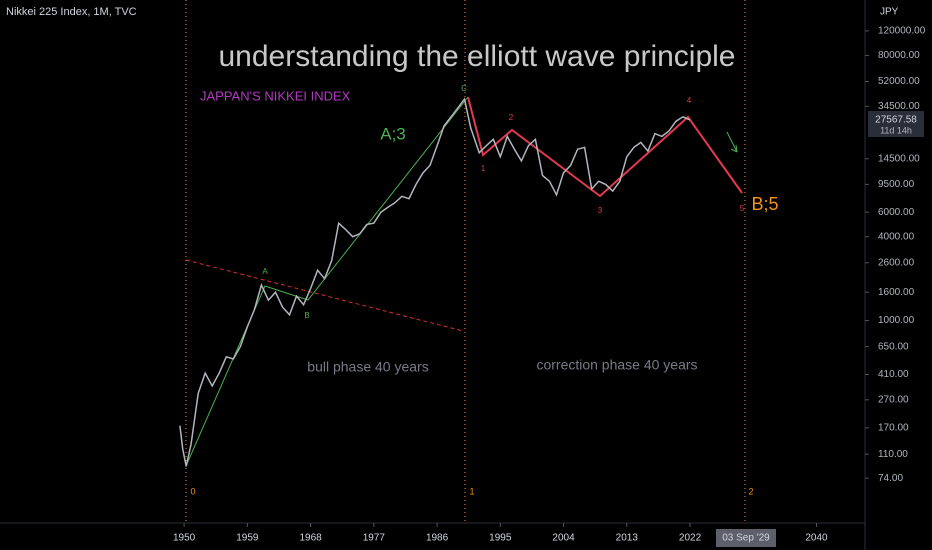 The height and width of the screenshot is (550, 932). I want to click on y-tick-label: 270.00, so click(893, 399).